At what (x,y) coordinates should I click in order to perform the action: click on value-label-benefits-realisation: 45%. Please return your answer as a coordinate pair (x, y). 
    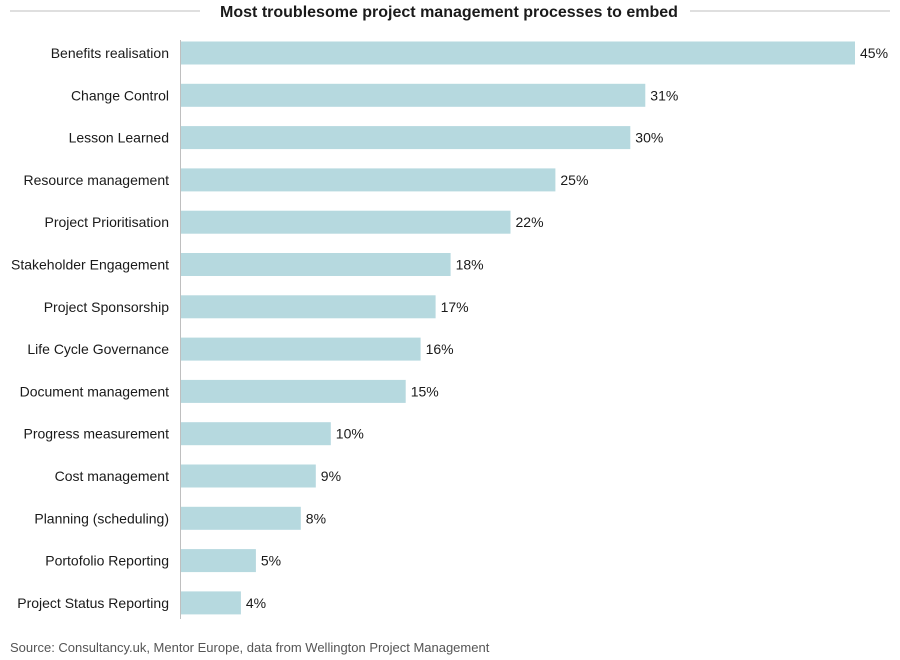
    Looking at the image, I should click on (874, 53).